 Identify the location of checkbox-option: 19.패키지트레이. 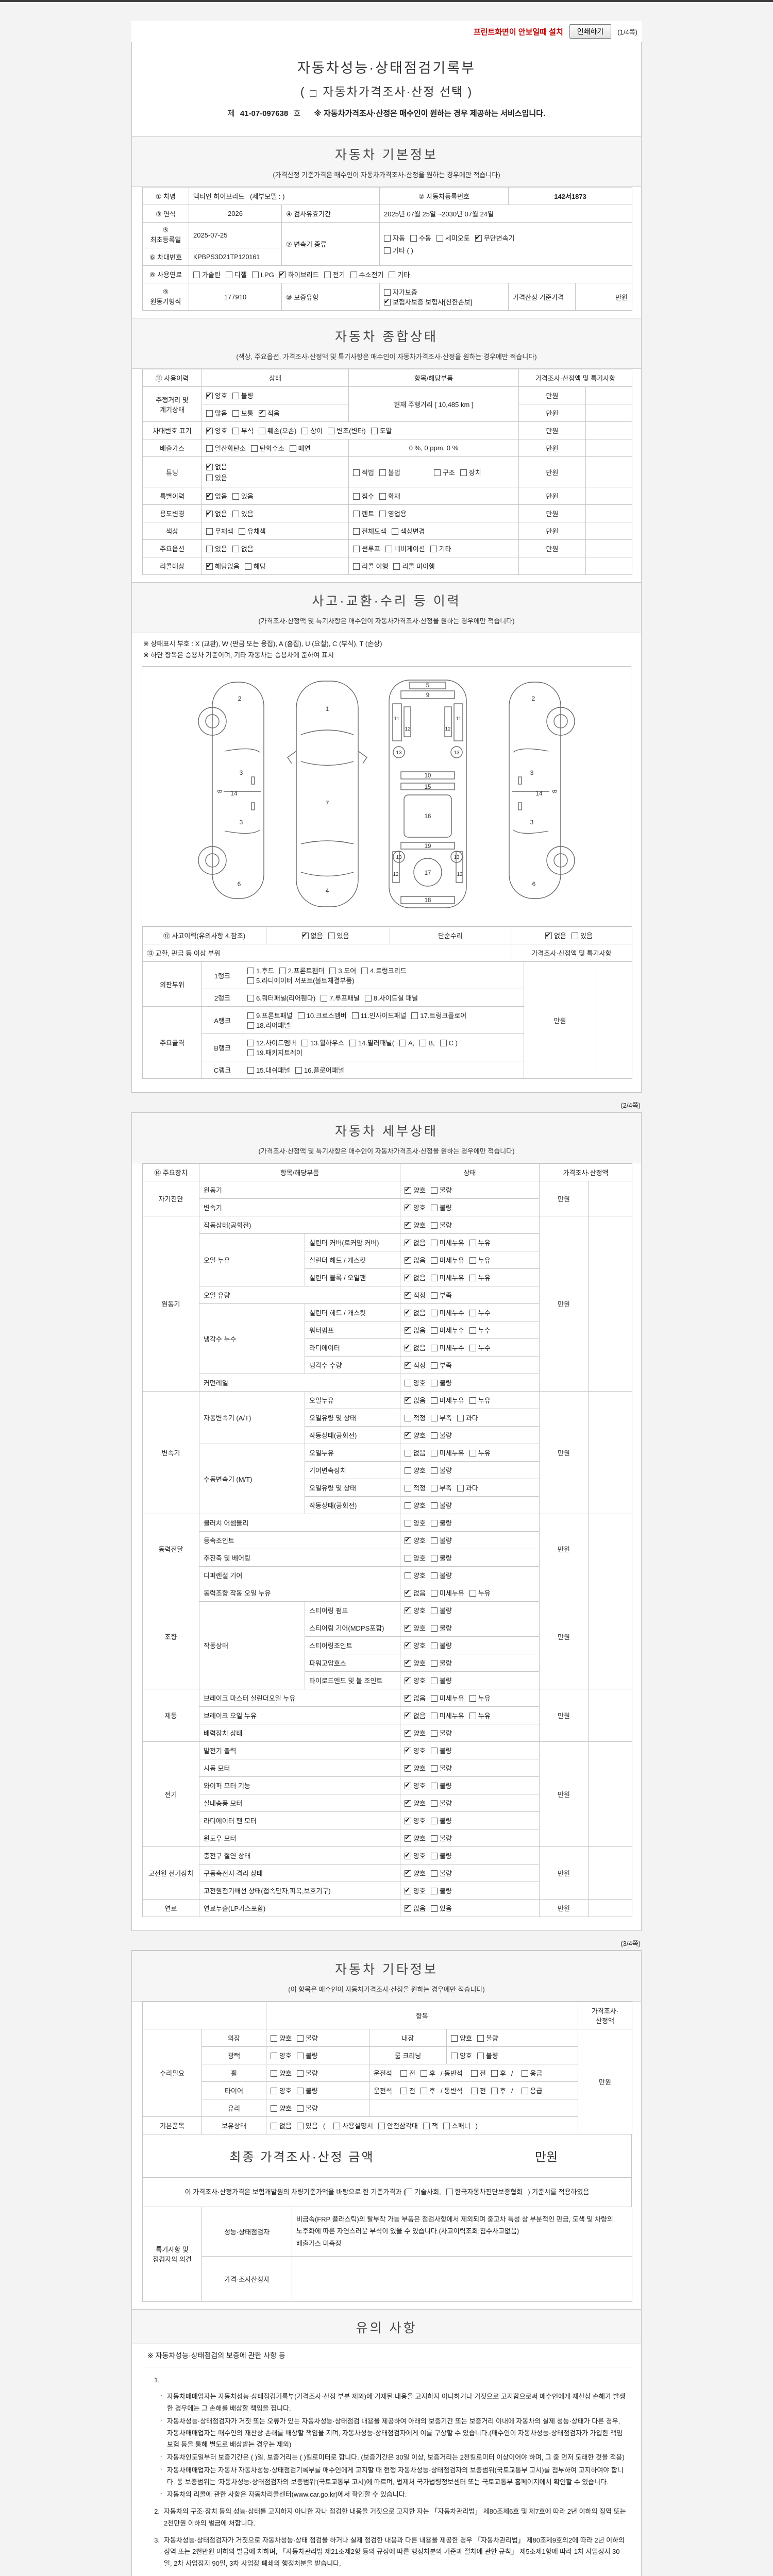
(275, 1052).